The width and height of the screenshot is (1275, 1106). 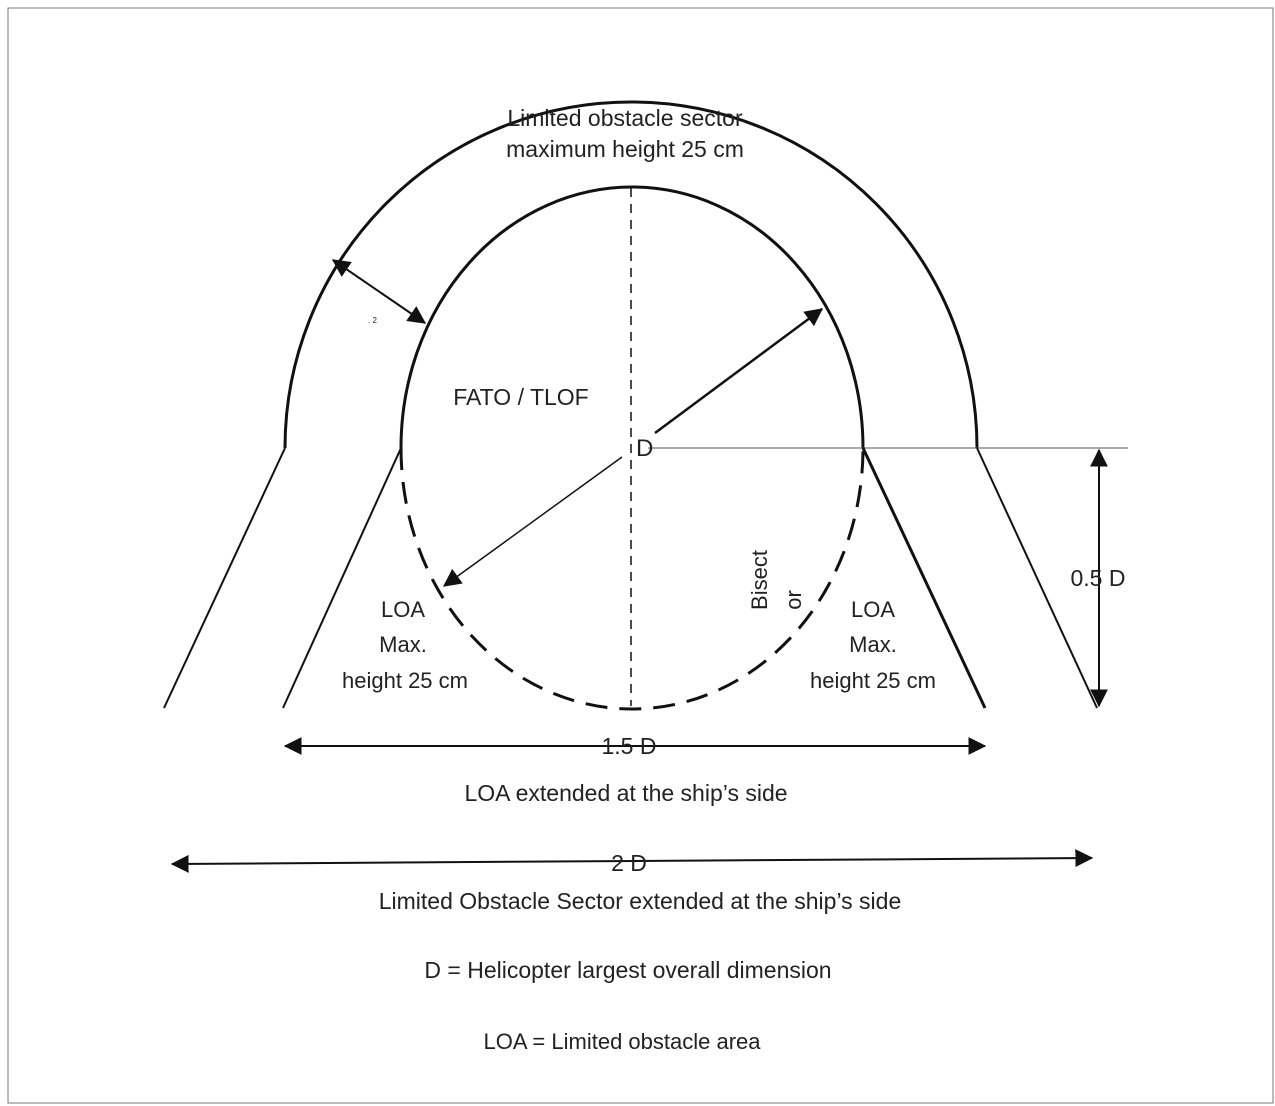 What do you see at coordinates (625, 118) in the screenshot?
I see `sector-label-line1: Limited obstacle sector` at bounding box center [625, 118].